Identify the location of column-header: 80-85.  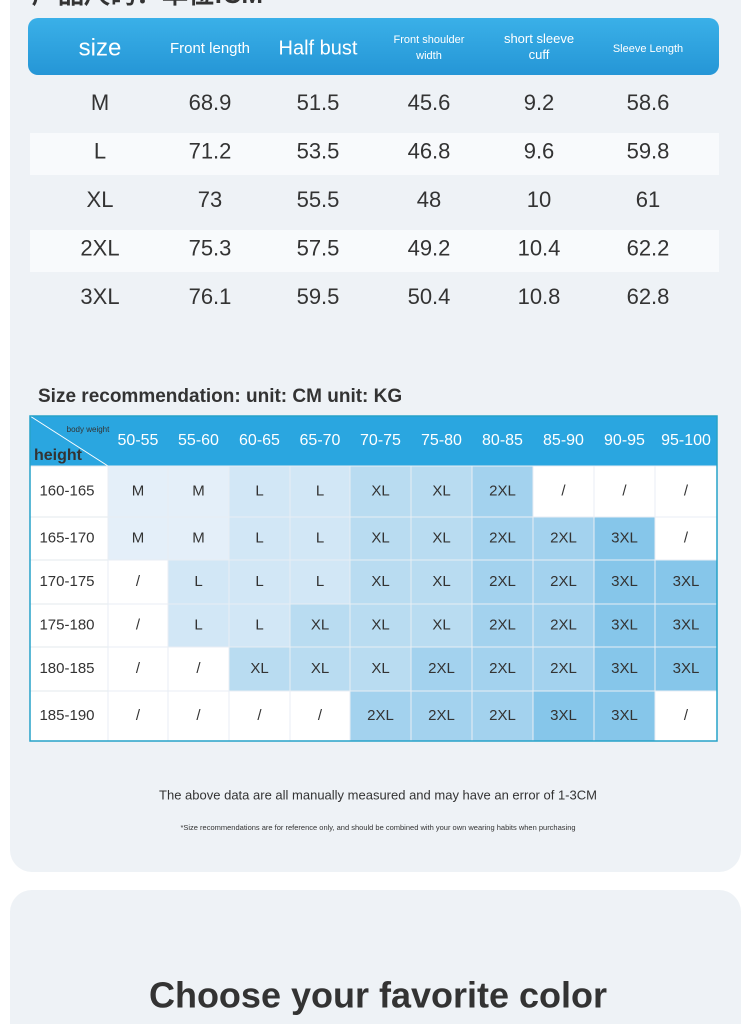
(502, 440).